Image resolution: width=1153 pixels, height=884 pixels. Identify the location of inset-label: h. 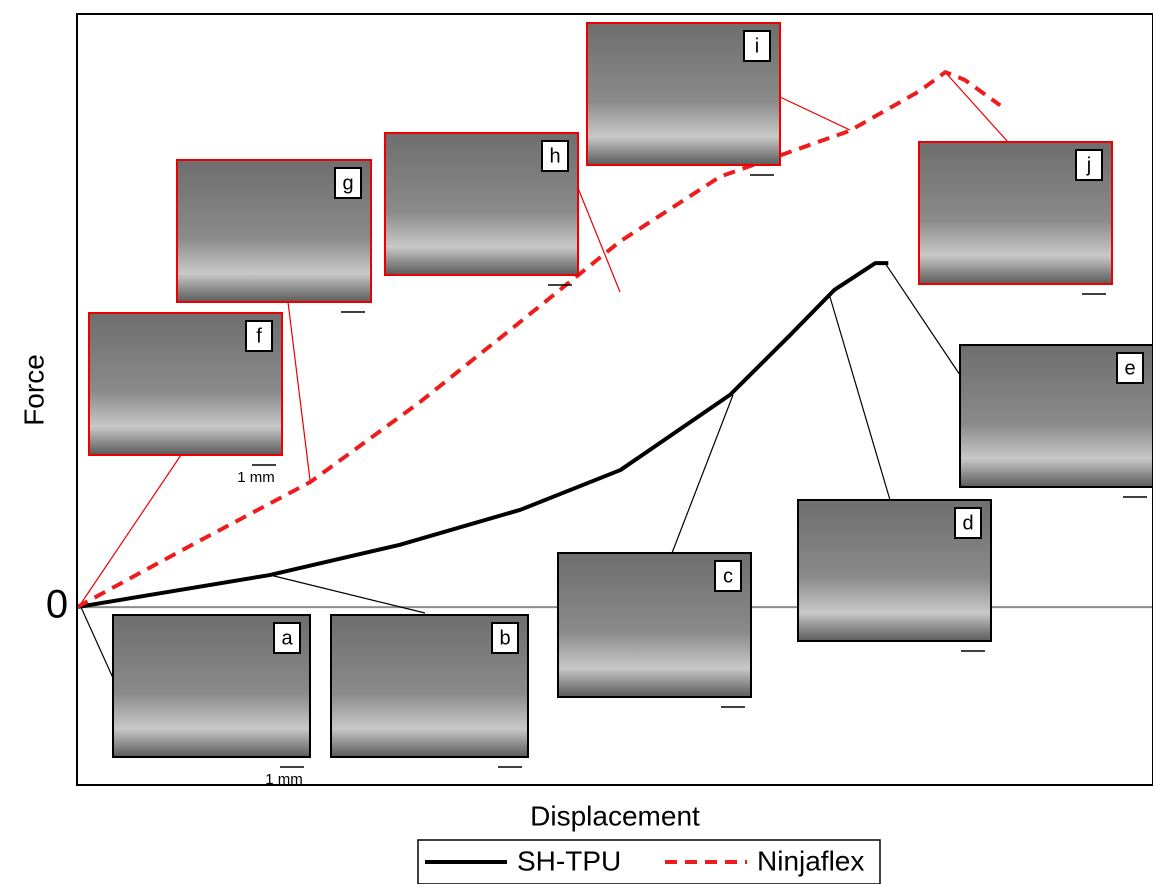
(554, 156).